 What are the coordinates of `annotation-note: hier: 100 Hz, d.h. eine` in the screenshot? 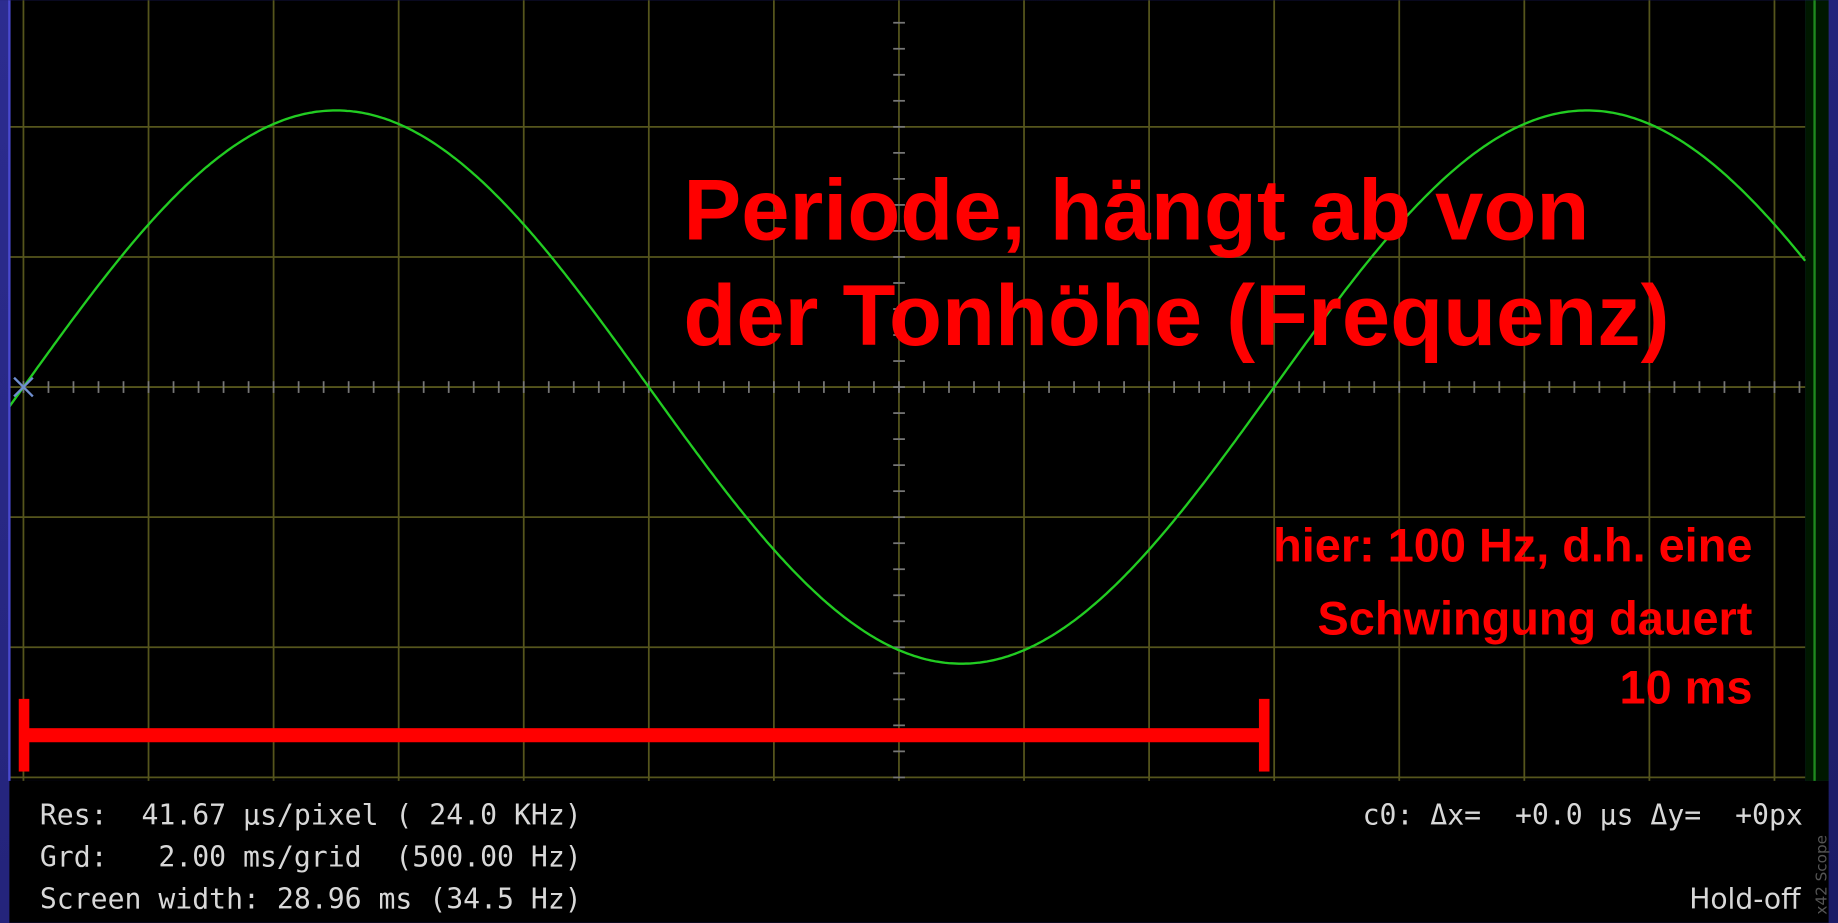 It's located at (1512, 546).